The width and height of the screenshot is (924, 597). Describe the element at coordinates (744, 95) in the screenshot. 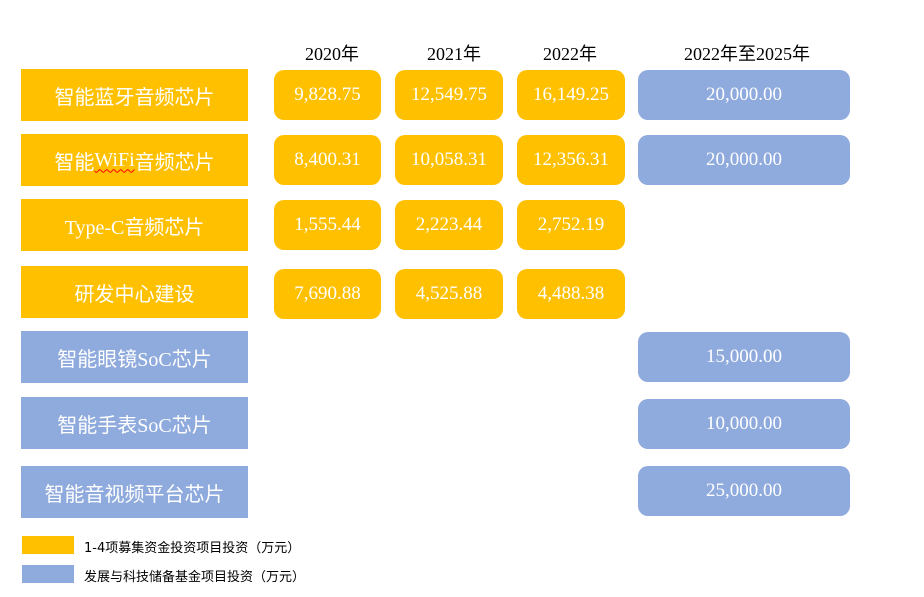

I see `cell-bluetooth-2022-2025: 20,000.00` at that location.